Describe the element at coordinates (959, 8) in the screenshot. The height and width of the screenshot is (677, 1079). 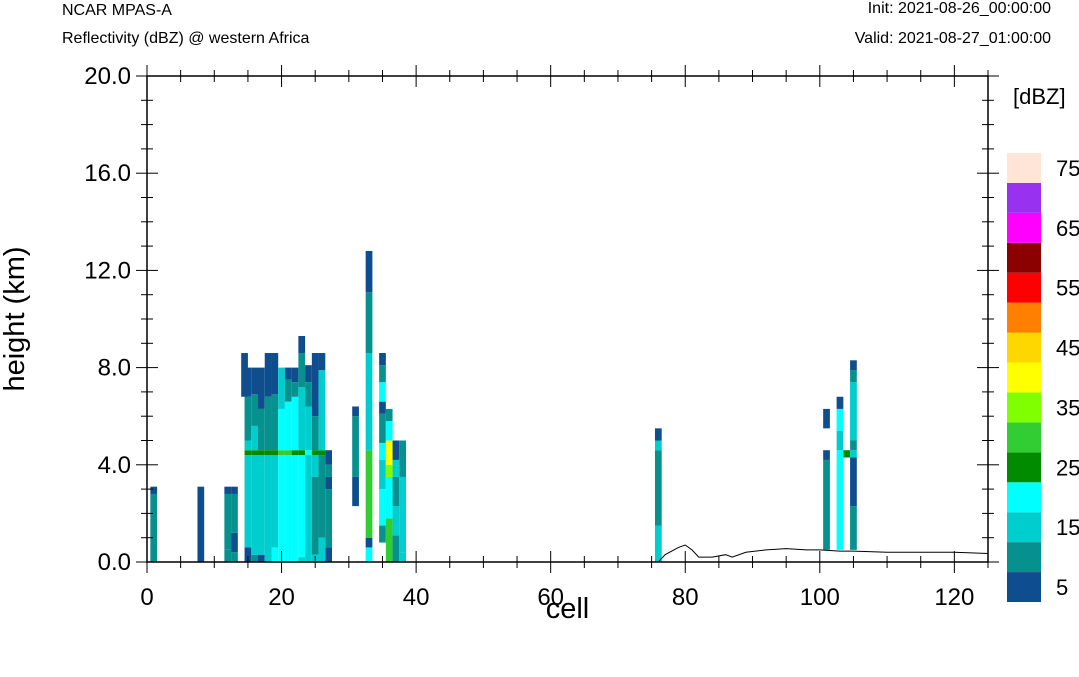
I see `init-time: Init: 2021-08-26_00:00:00` at that location.